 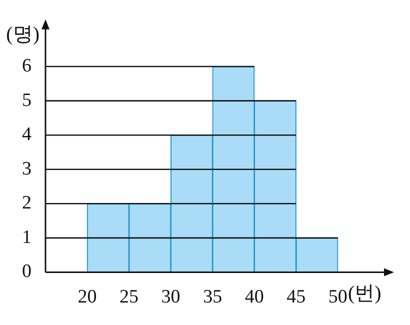 I want to click on y-tick-label: 6, so click(x=27, y=66).